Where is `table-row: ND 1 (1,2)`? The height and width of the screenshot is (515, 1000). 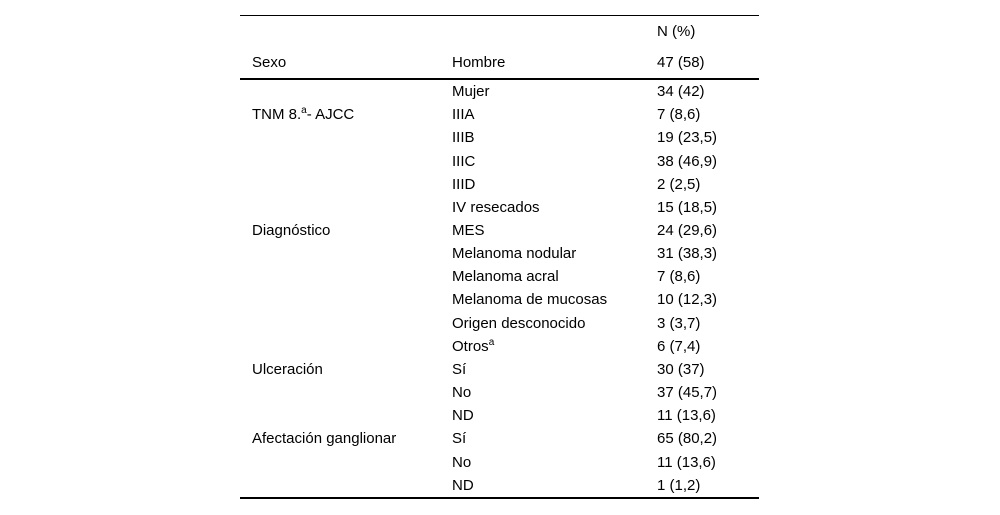
table-row: ND 1 (1,2) is located at coordinates (499, 485).